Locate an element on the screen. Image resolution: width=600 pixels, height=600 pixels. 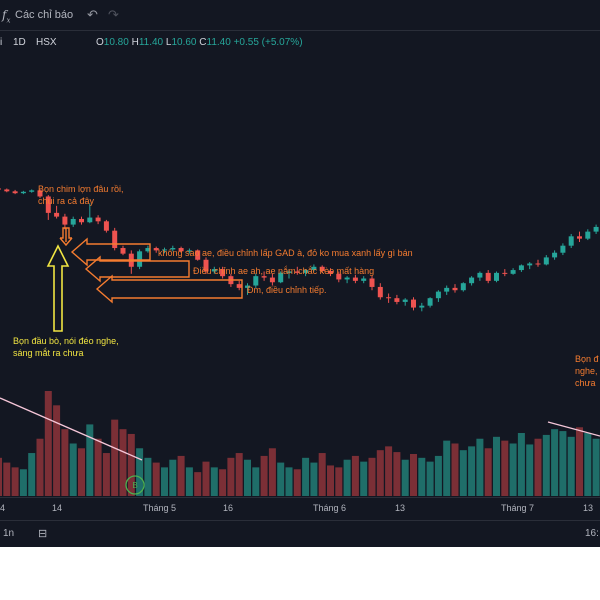
undo-icon: ↶ is located at coordinates (92, 14).